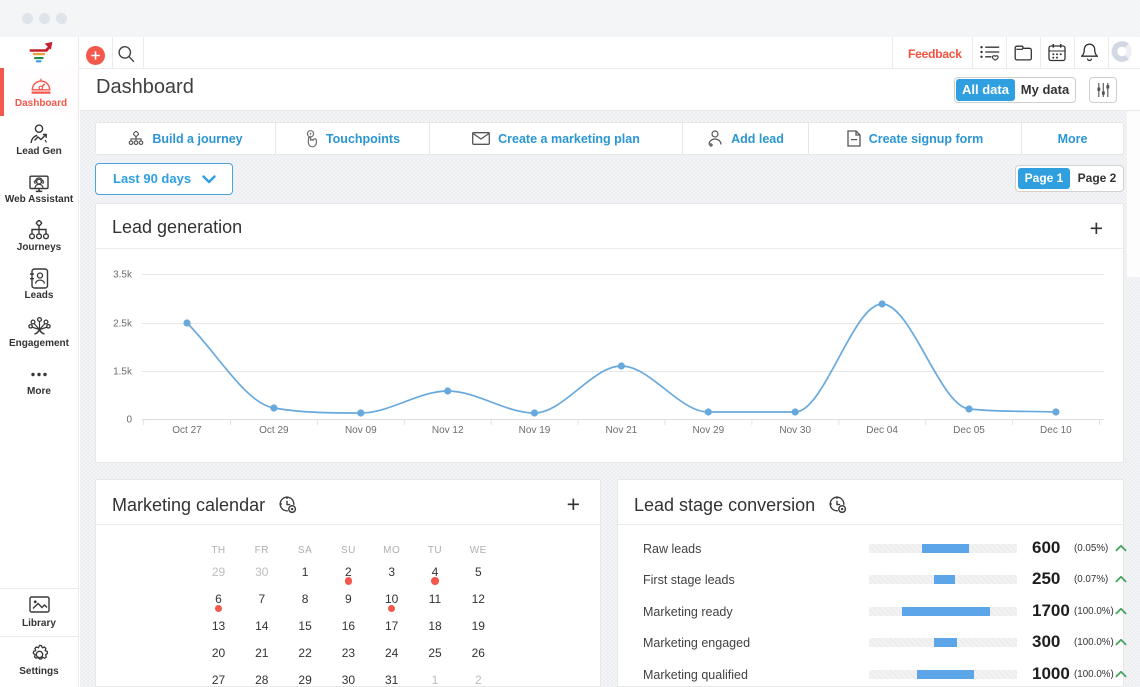 The width and height of the screenshot is (1140, 687). What do you see at coordinates (535, 430) in the screenshot?
I see `svg-text: Nov 19` at bounding box center [535, 430].